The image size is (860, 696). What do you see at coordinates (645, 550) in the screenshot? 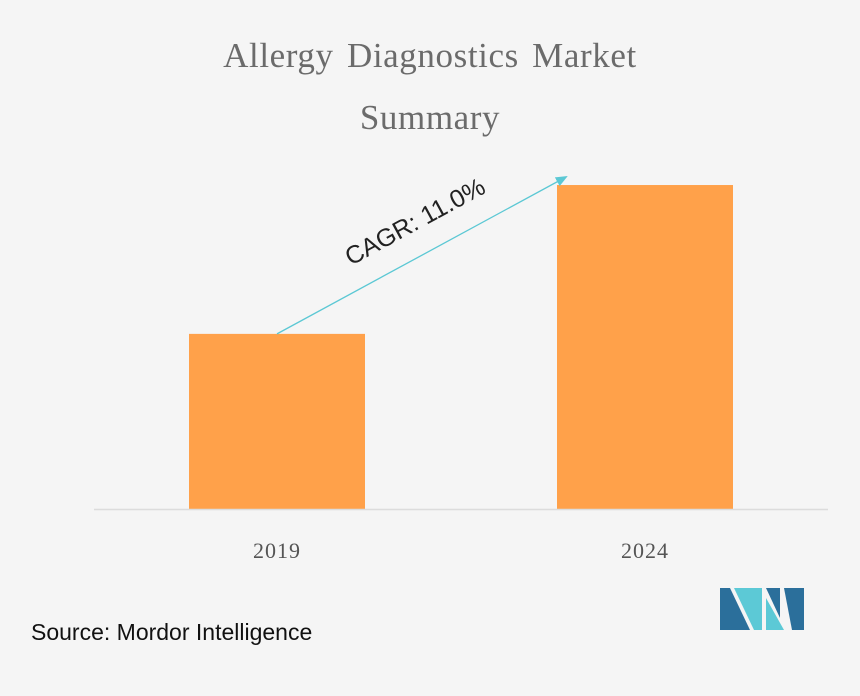
I see `x-tick-label-2024: 2024` at bounding box center [645, 550].